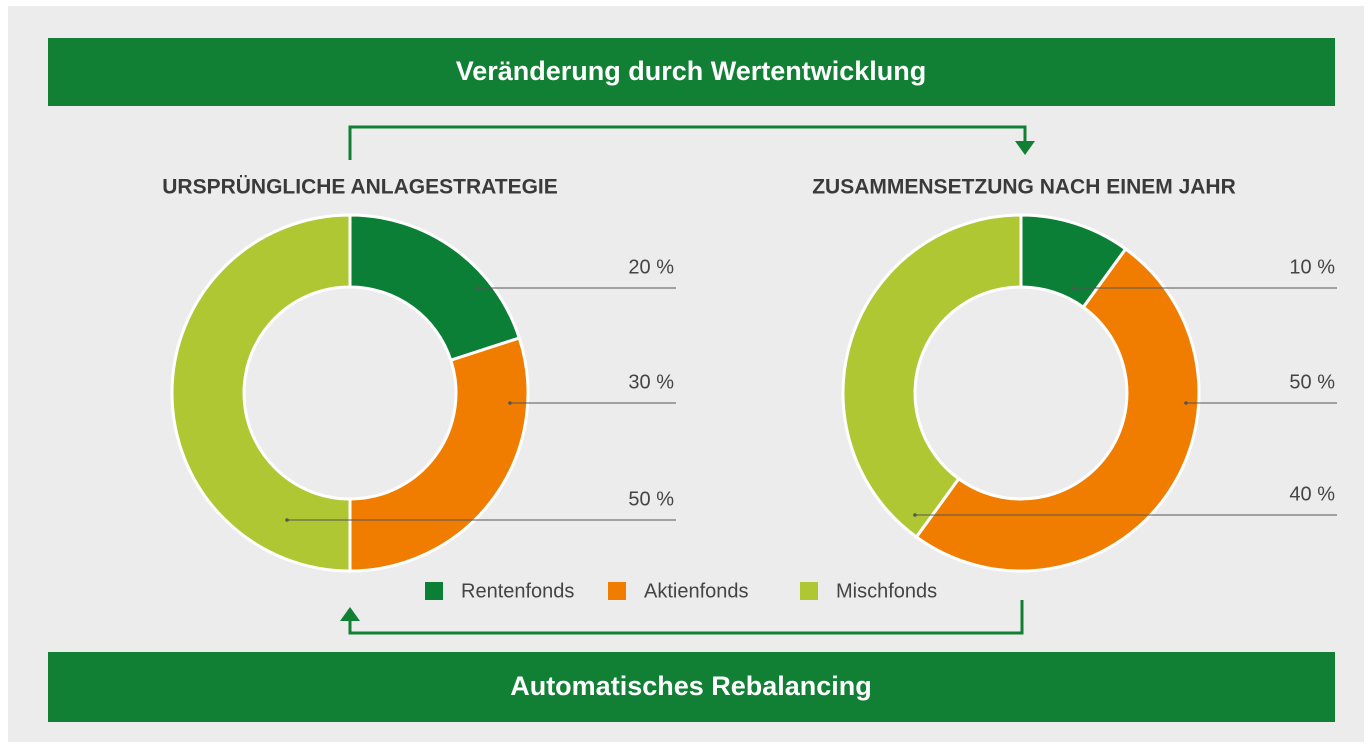 This screenshot has height=748, width=1372. What do you see at coordinates (886, 591) in the screenshot?
I see `legend-label: Mischfonds` at bounding box center [886, 591].